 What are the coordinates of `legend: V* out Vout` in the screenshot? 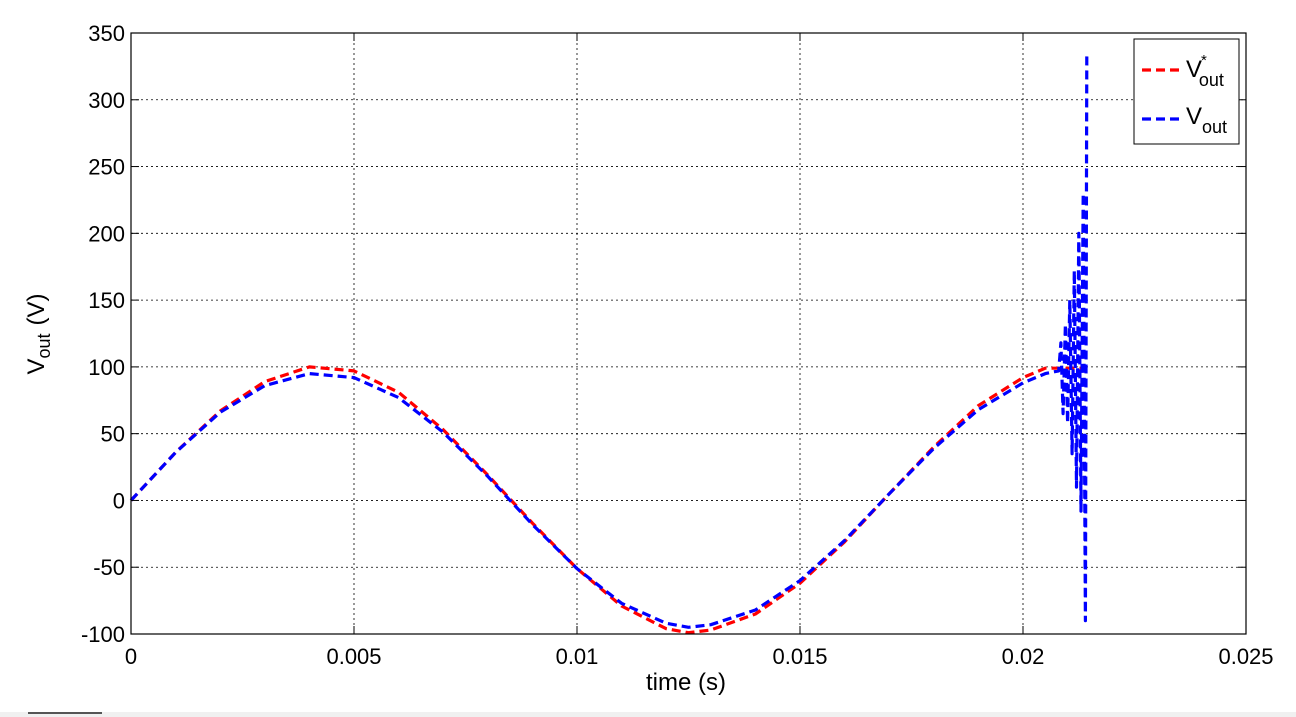 It's located at (1186, 91).